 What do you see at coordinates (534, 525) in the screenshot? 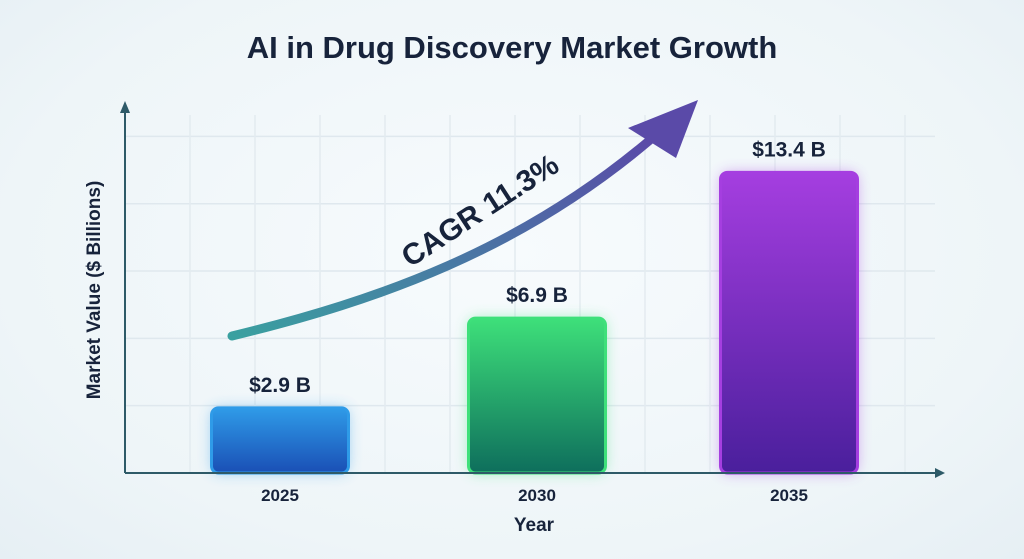
I see `x-axis-label: Year` at bounding box center [534, 525].